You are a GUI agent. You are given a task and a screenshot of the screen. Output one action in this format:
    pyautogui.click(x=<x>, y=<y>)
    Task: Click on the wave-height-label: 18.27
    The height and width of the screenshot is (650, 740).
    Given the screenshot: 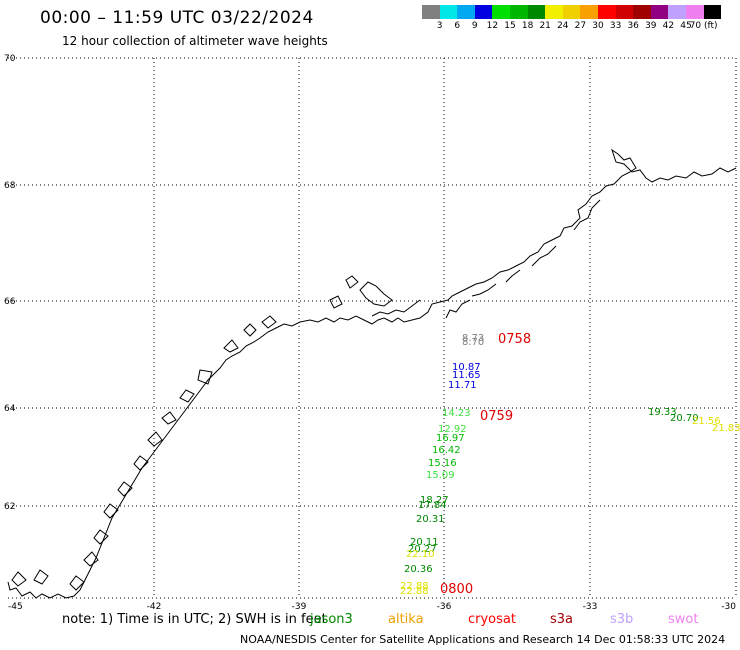 What is the action you would take?
    pyautogui.click(x=434, y=500)
    